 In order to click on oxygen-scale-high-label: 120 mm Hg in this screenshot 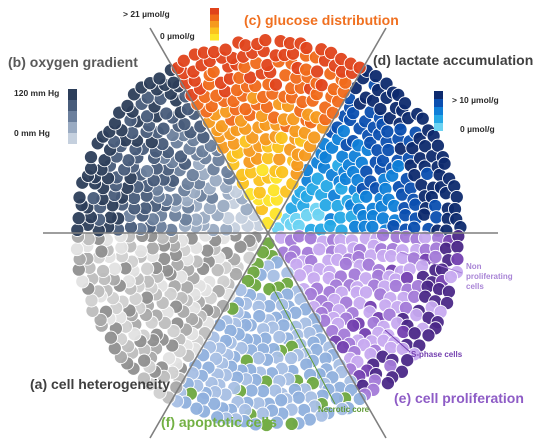, I will do `click(37, 93)`.